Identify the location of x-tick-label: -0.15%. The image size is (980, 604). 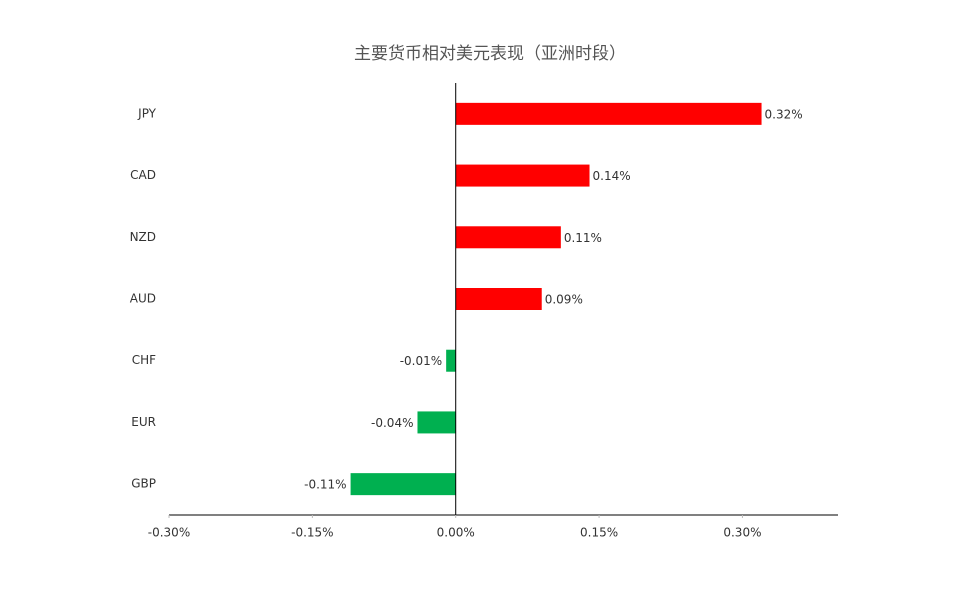
(312, 533).